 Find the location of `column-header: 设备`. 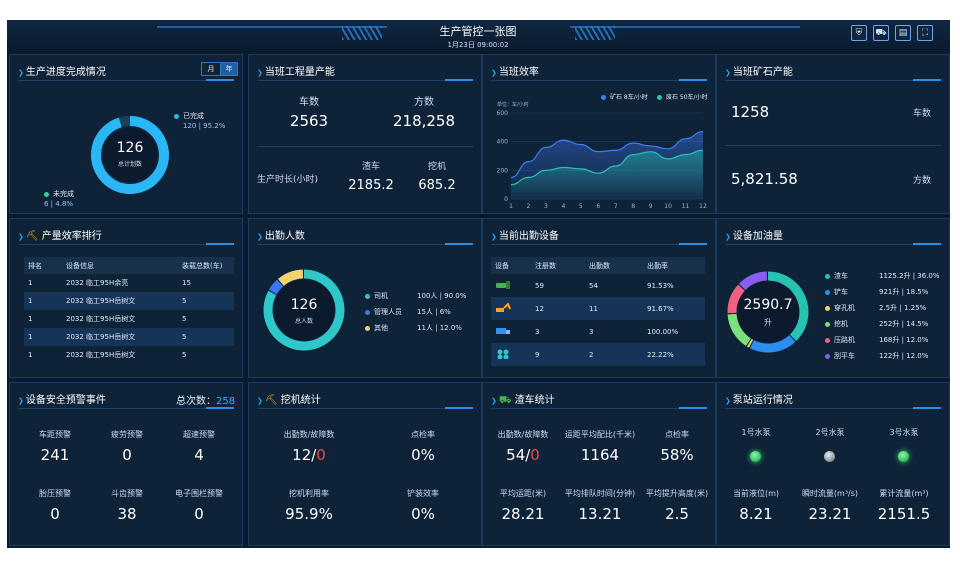

column-header: 设备 is located at coordinates (511, 265).